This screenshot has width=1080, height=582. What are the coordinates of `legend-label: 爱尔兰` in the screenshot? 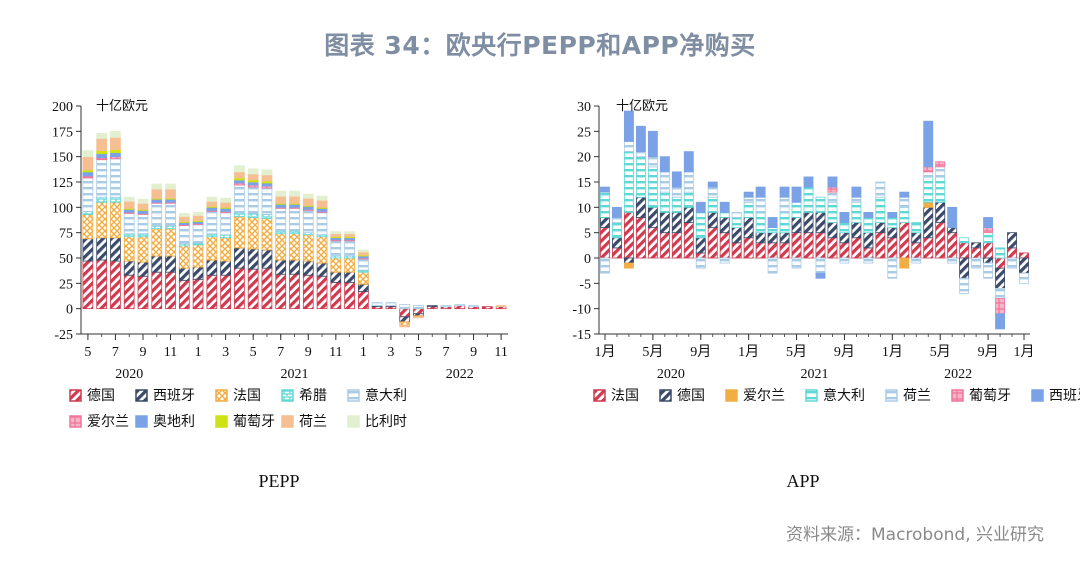 It's located at (108, 422).